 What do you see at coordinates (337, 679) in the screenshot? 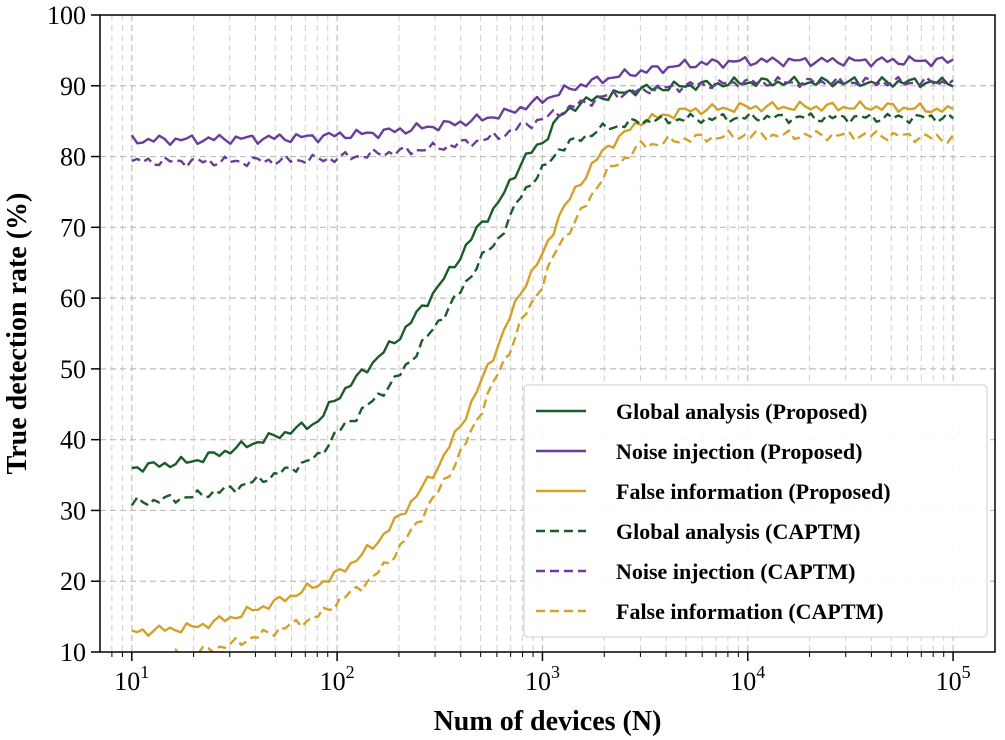
I see `x-tick-label: 10²` at bounding box center [337, 679].